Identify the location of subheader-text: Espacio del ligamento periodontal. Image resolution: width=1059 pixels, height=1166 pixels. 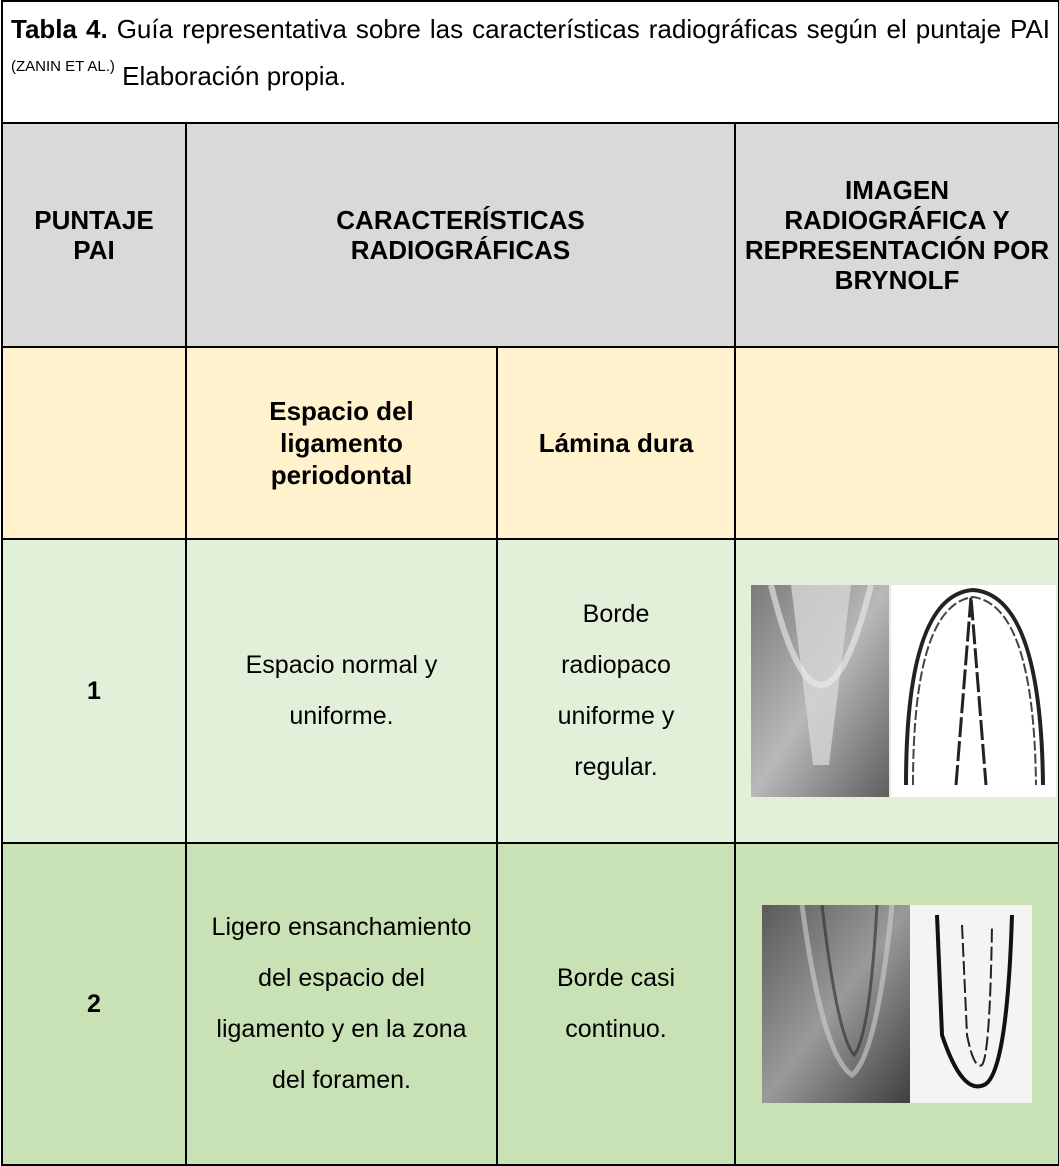
(341, 443).